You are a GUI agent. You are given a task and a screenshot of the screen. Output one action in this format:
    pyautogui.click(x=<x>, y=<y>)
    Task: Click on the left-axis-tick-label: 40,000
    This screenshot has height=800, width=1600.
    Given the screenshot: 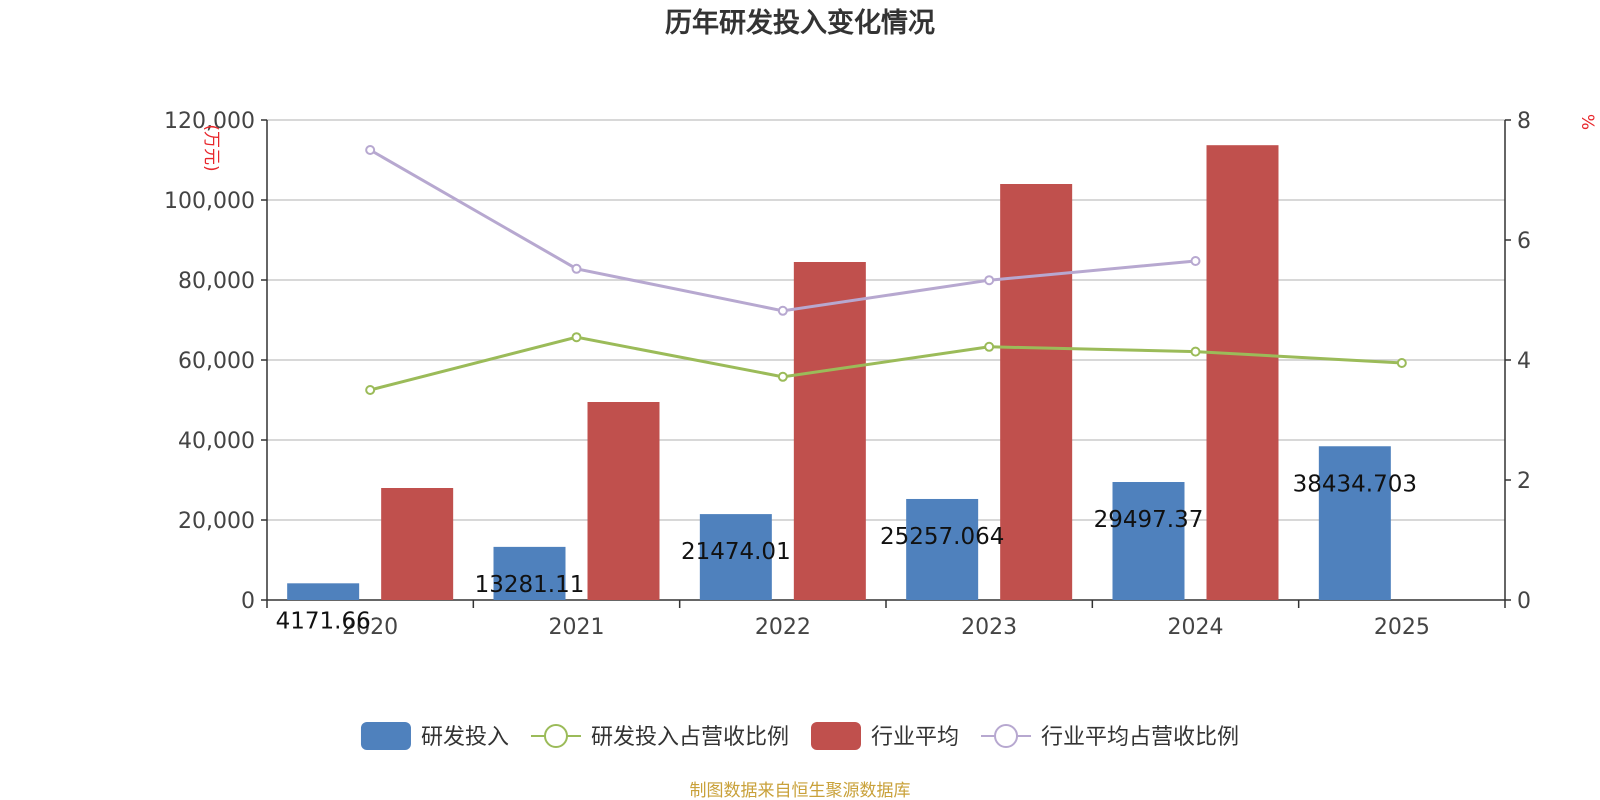 What is the action you would take?
    pyautogui.click(x=216, y=441)
    